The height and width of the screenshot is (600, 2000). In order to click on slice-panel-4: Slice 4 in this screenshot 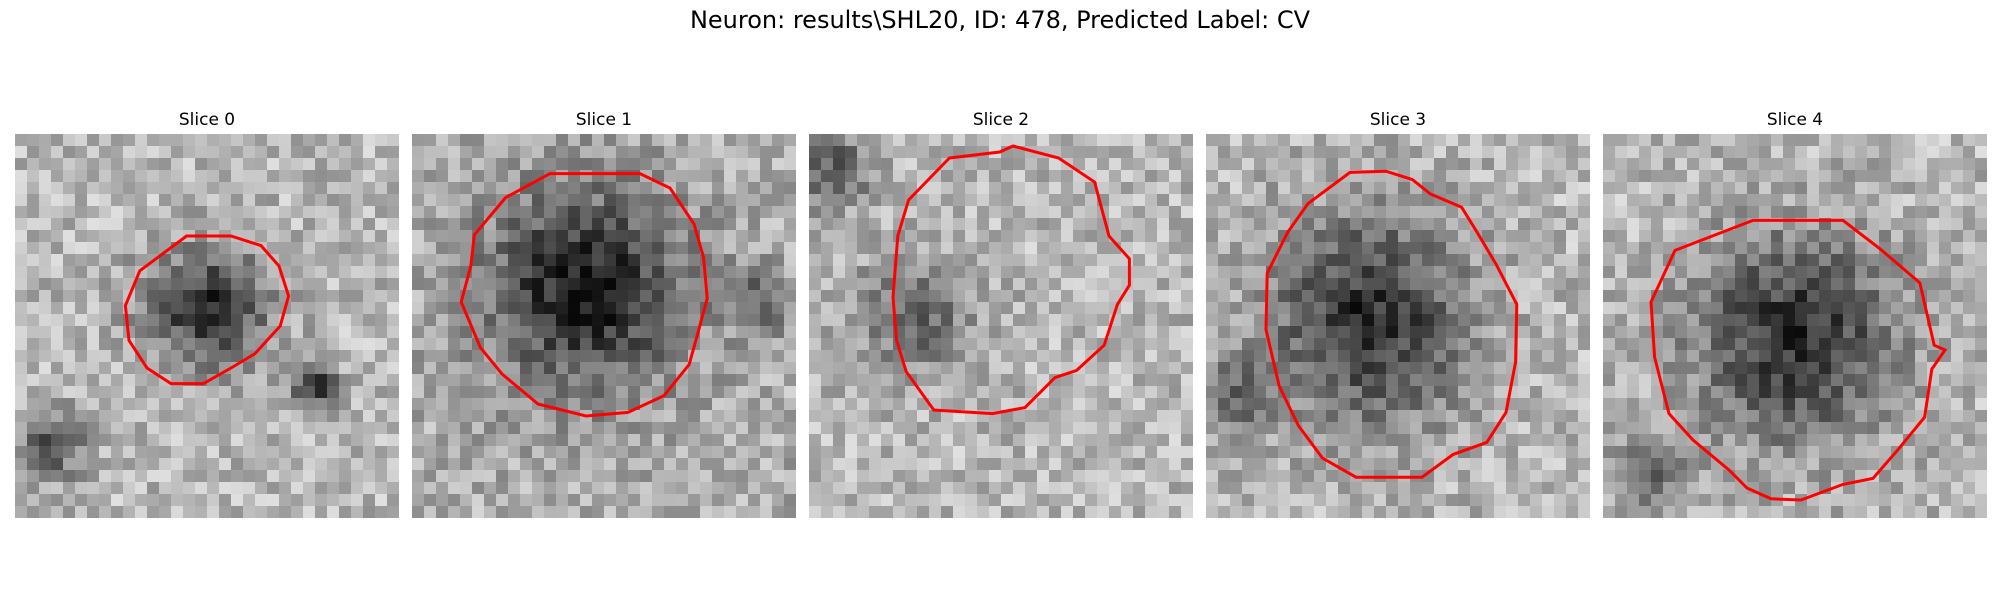, I will do `click(1795, 313)`.